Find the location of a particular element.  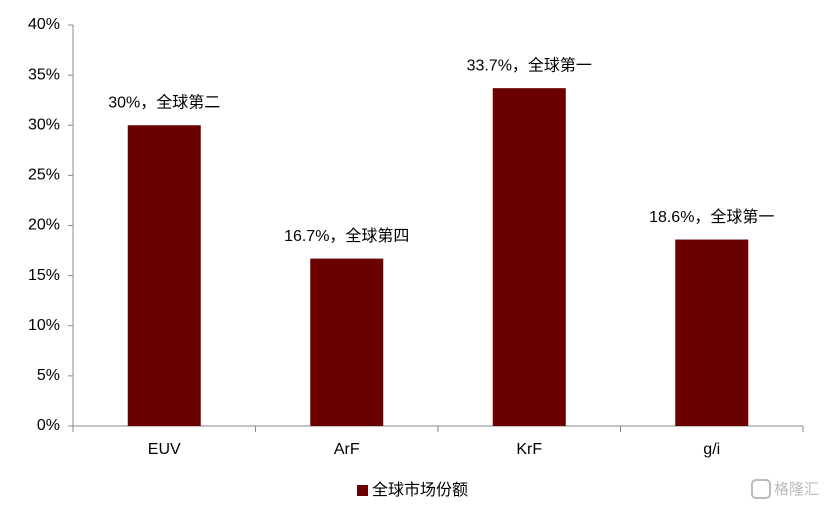

y-tick-label: 10% is located at coordinates (44, 325).